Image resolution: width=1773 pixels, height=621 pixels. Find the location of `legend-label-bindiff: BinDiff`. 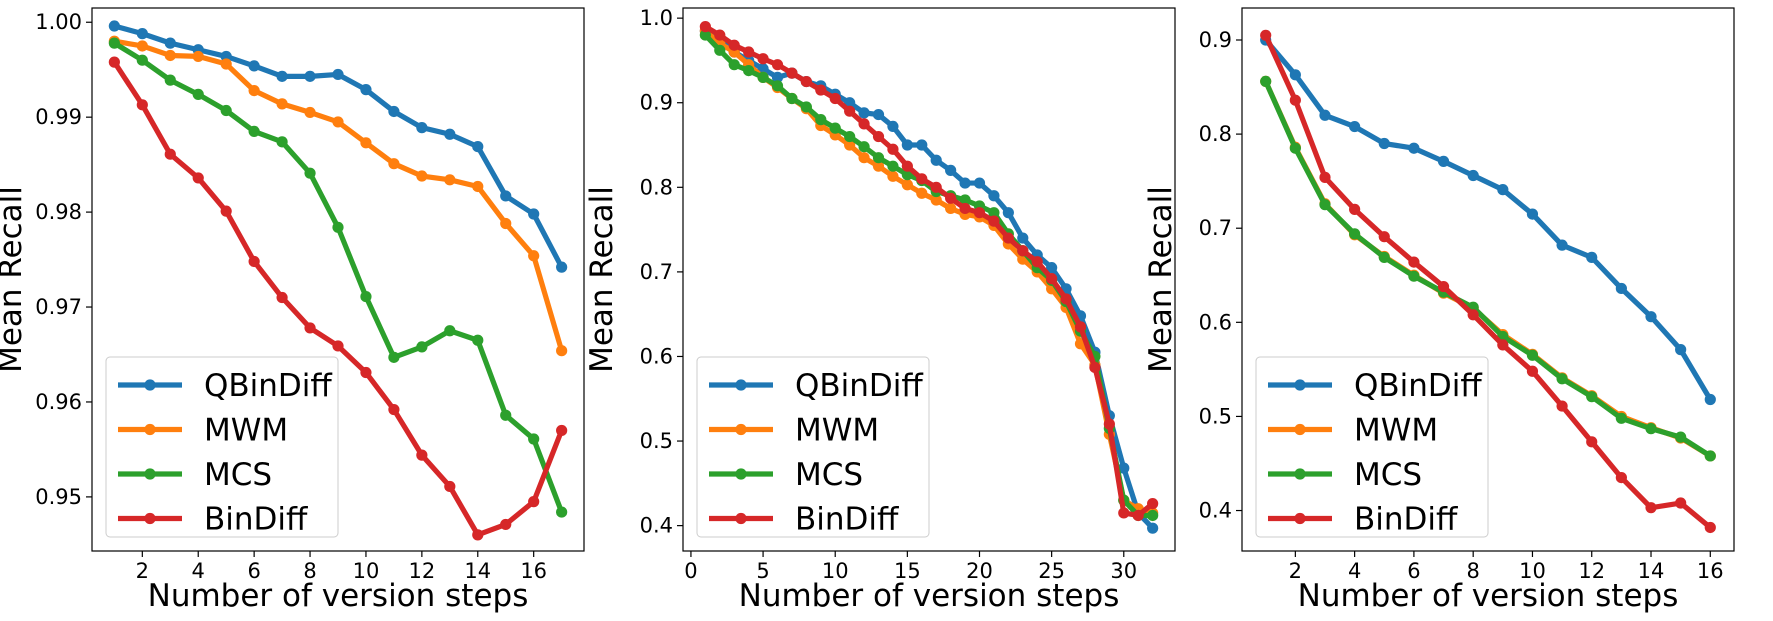

legend-label-bindiff: BinDiff is located at coordinates (1406, 520).